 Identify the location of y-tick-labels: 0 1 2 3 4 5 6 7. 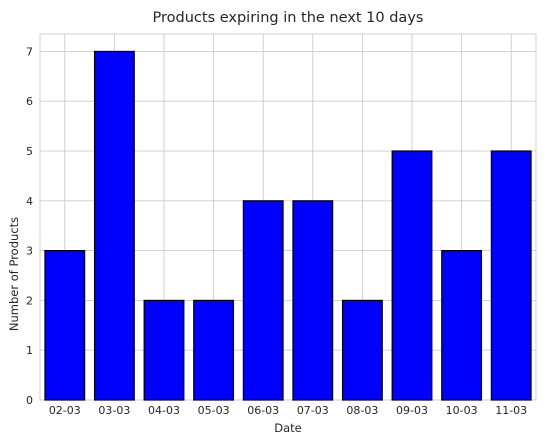
(29, 226).